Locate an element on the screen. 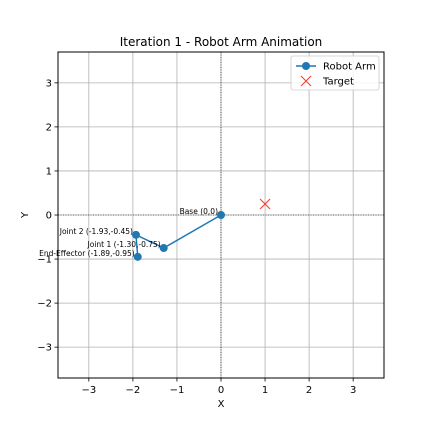  y-axis-label: Y is located at coordinates (25, 215).